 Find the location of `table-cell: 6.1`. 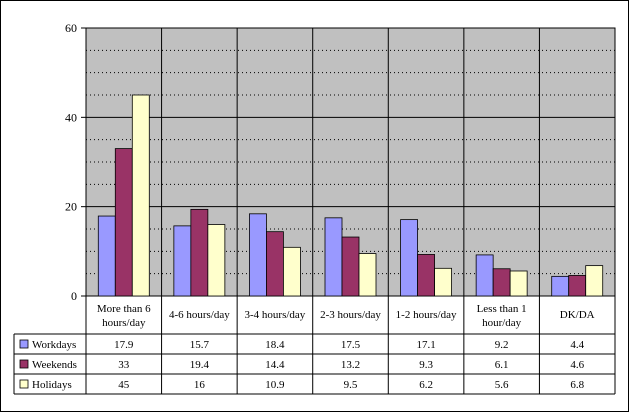

table-cell: 6.1 is located at coordinates (502, 365).